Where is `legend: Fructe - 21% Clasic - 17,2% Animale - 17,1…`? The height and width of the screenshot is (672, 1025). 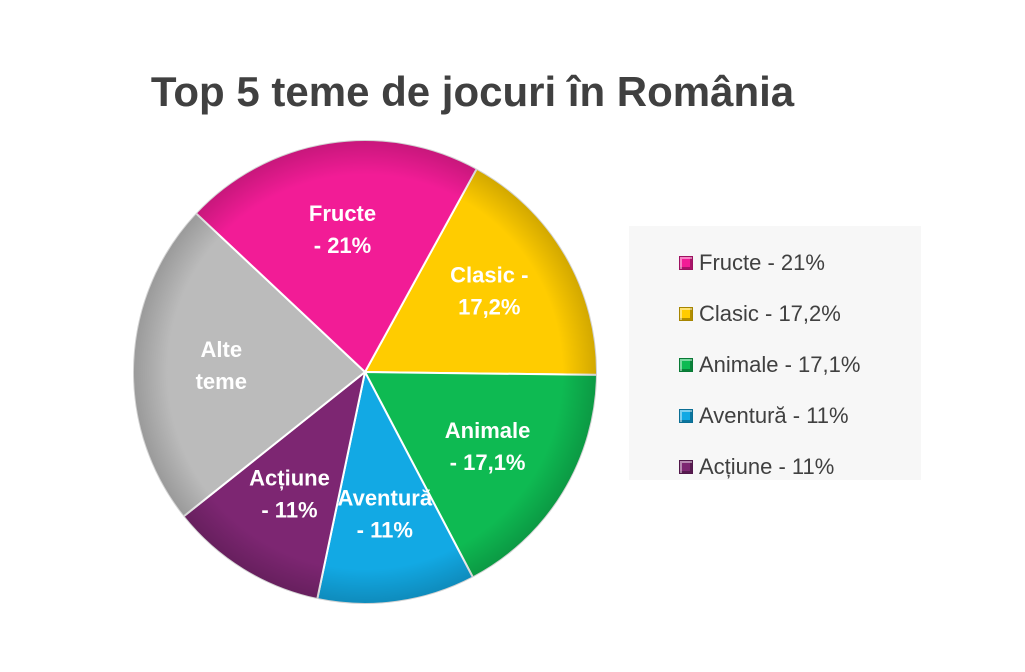 legend: Fructe - 21% Clasic - 17,2% Animale - 17,1… is located at coordinates (775, 353).